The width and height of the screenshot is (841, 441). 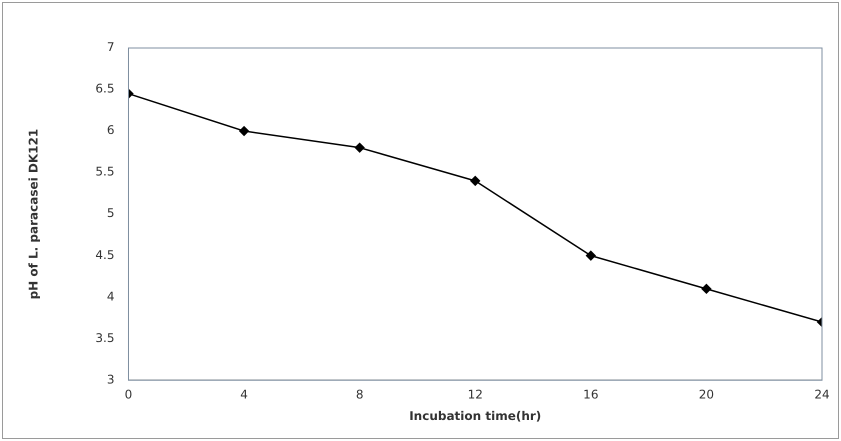 What do you see at coordinates (706, 395) in the screenshot?
I see `x-tick-label: 20` at bounding box center [706, 395].